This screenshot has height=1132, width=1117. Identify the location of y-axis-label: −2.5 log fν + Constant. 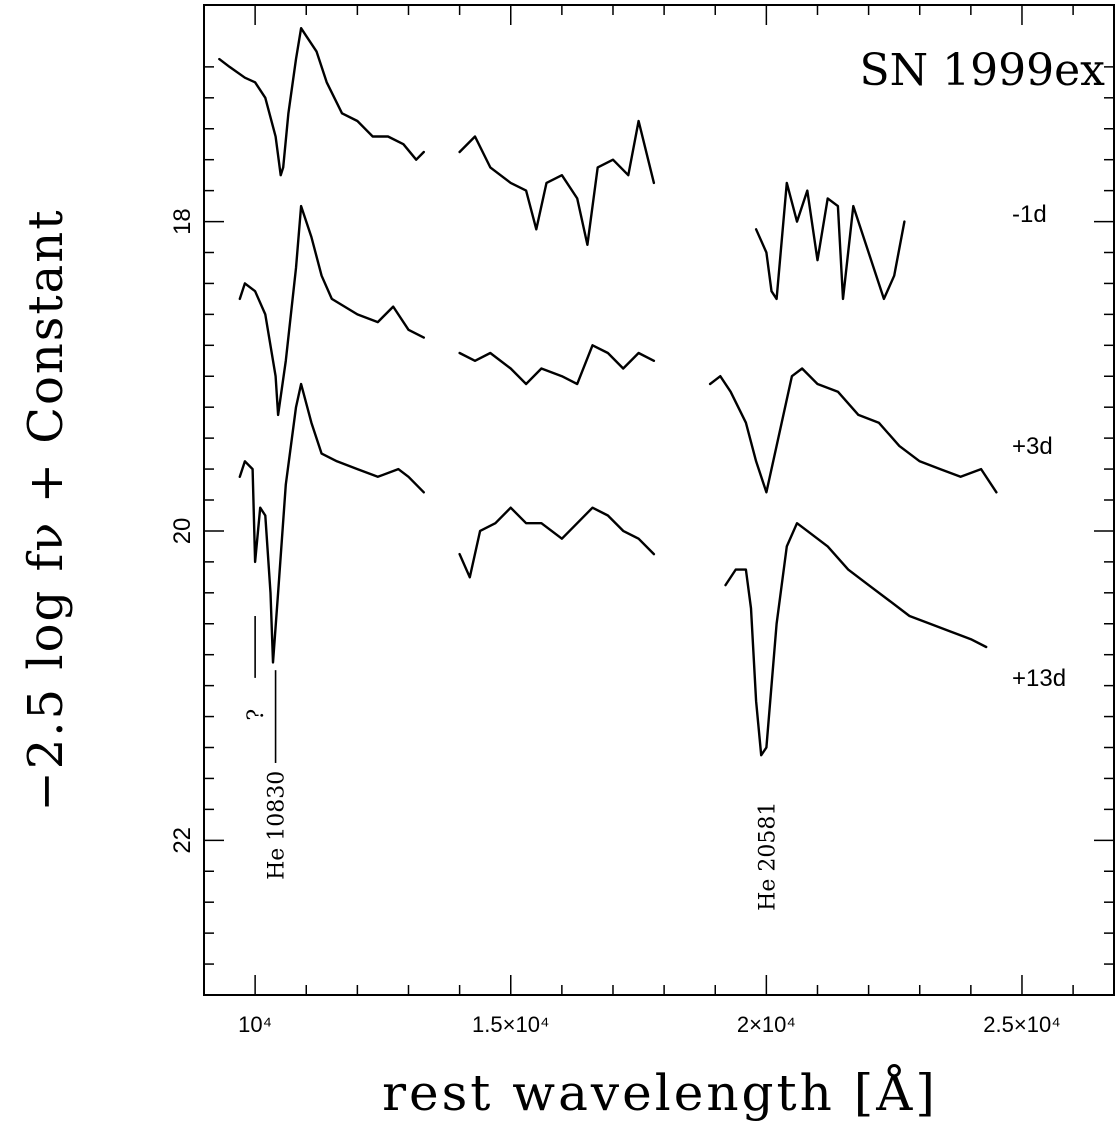
(46, 509).